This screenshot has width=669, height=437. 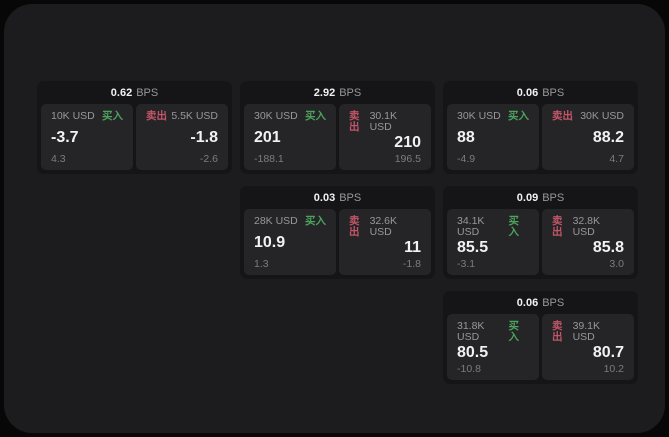 I want to click on sell-change: 4.7, so click(x=616, y=158).